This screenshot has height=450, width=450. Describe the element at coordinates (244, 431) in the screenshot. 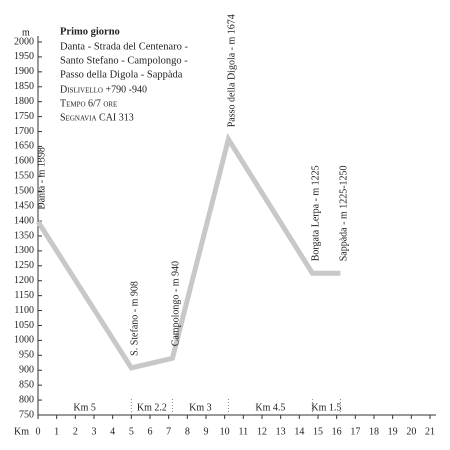

I see `x-tick-label: 11` at that location.